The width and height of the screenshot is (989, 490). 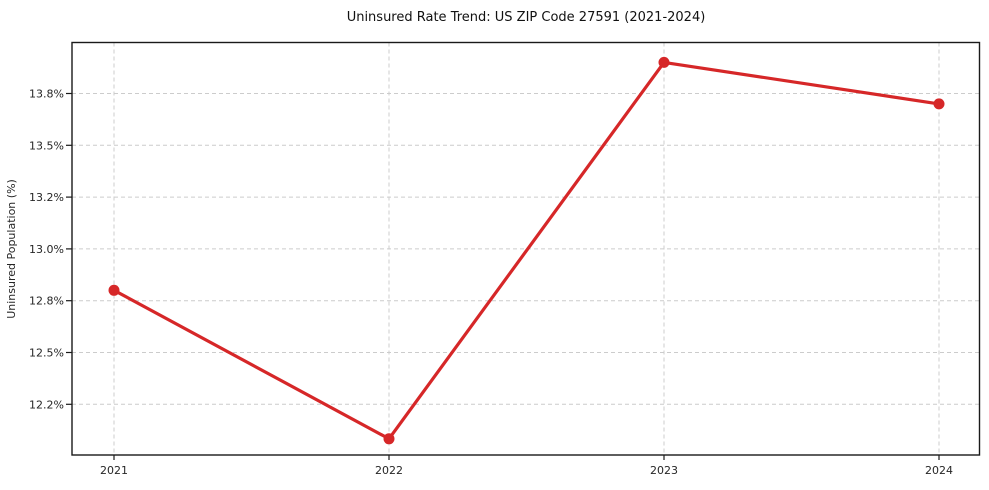 I want to click on data-point-2024, so click(x=939, y=104).